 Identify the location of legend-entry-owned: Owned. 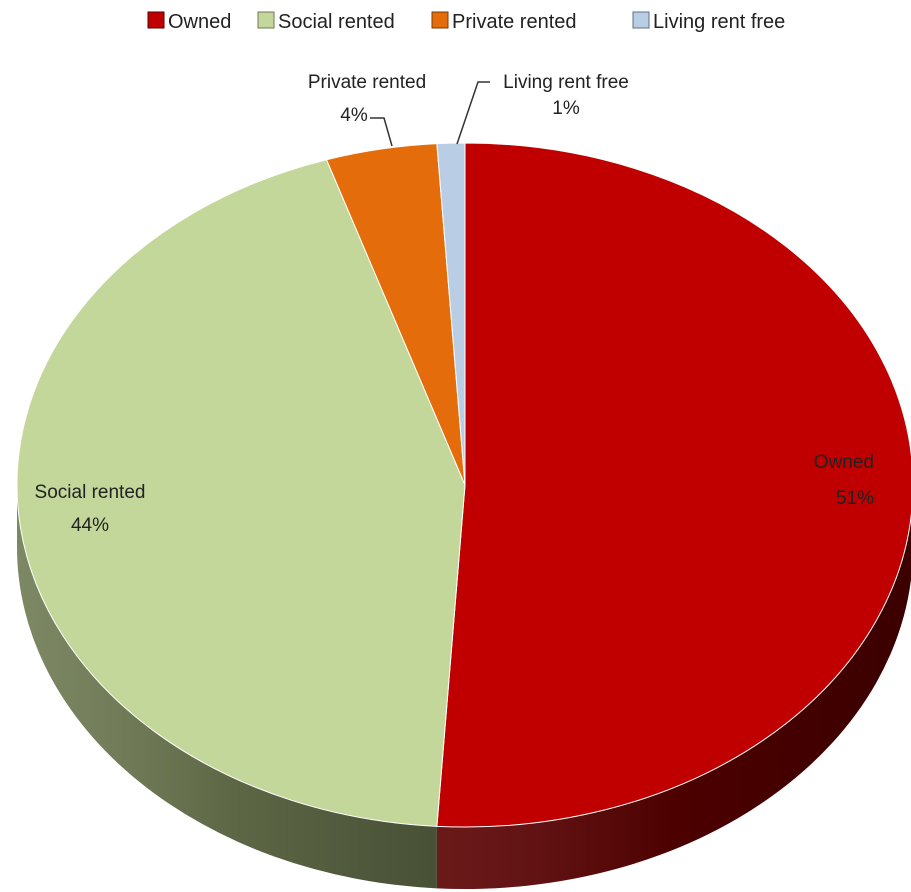
(189, 22).